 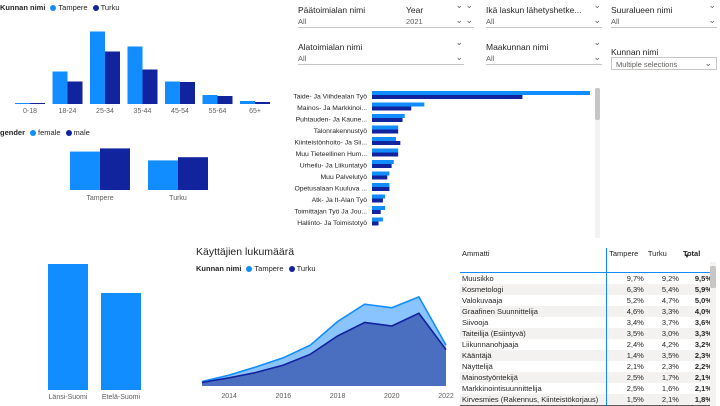 I want to click on header-ammatti: Ammatti, so click(x=533, y=260).